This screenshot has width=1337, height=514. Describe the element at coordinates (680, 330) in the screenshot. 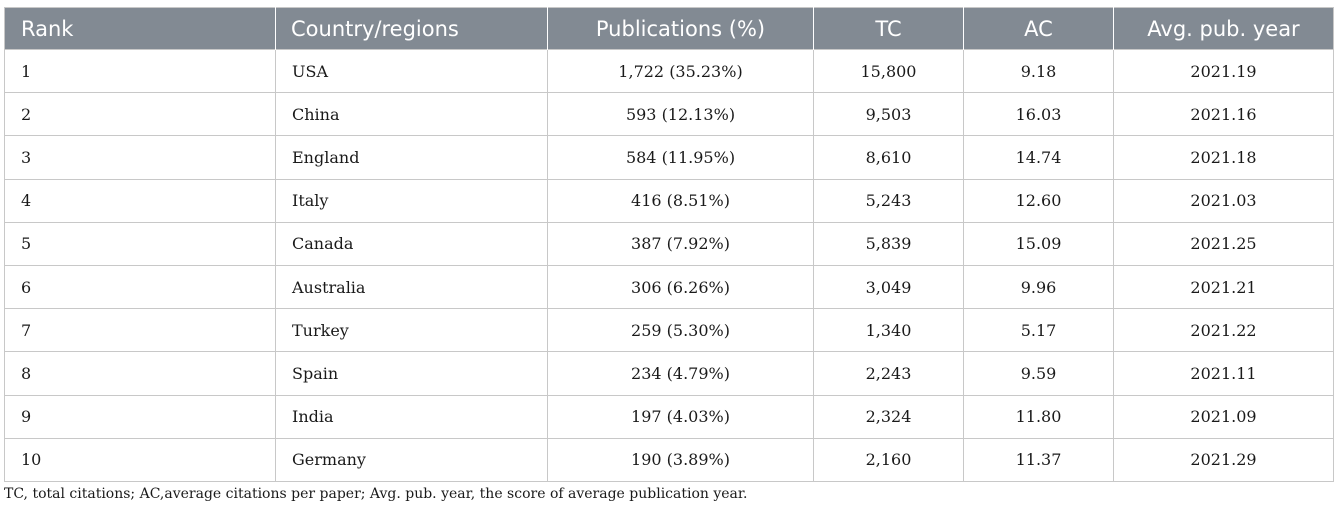

I see `cell-publications: 259 (5.30%)` at that location.